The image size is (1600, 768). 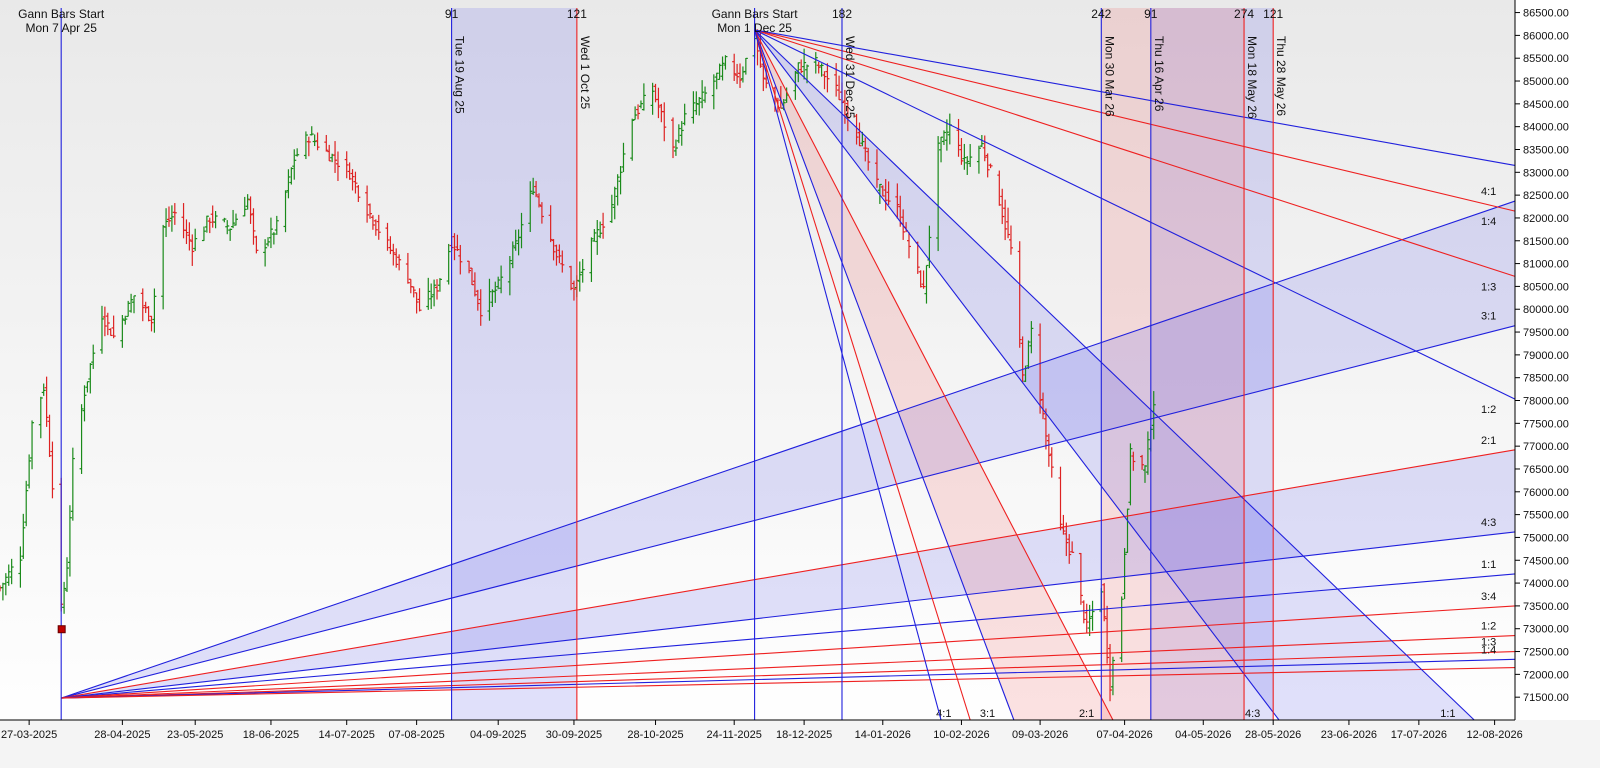 I want to click on x-tick-label: 12-08-2026, so click(x=1494, y=735).